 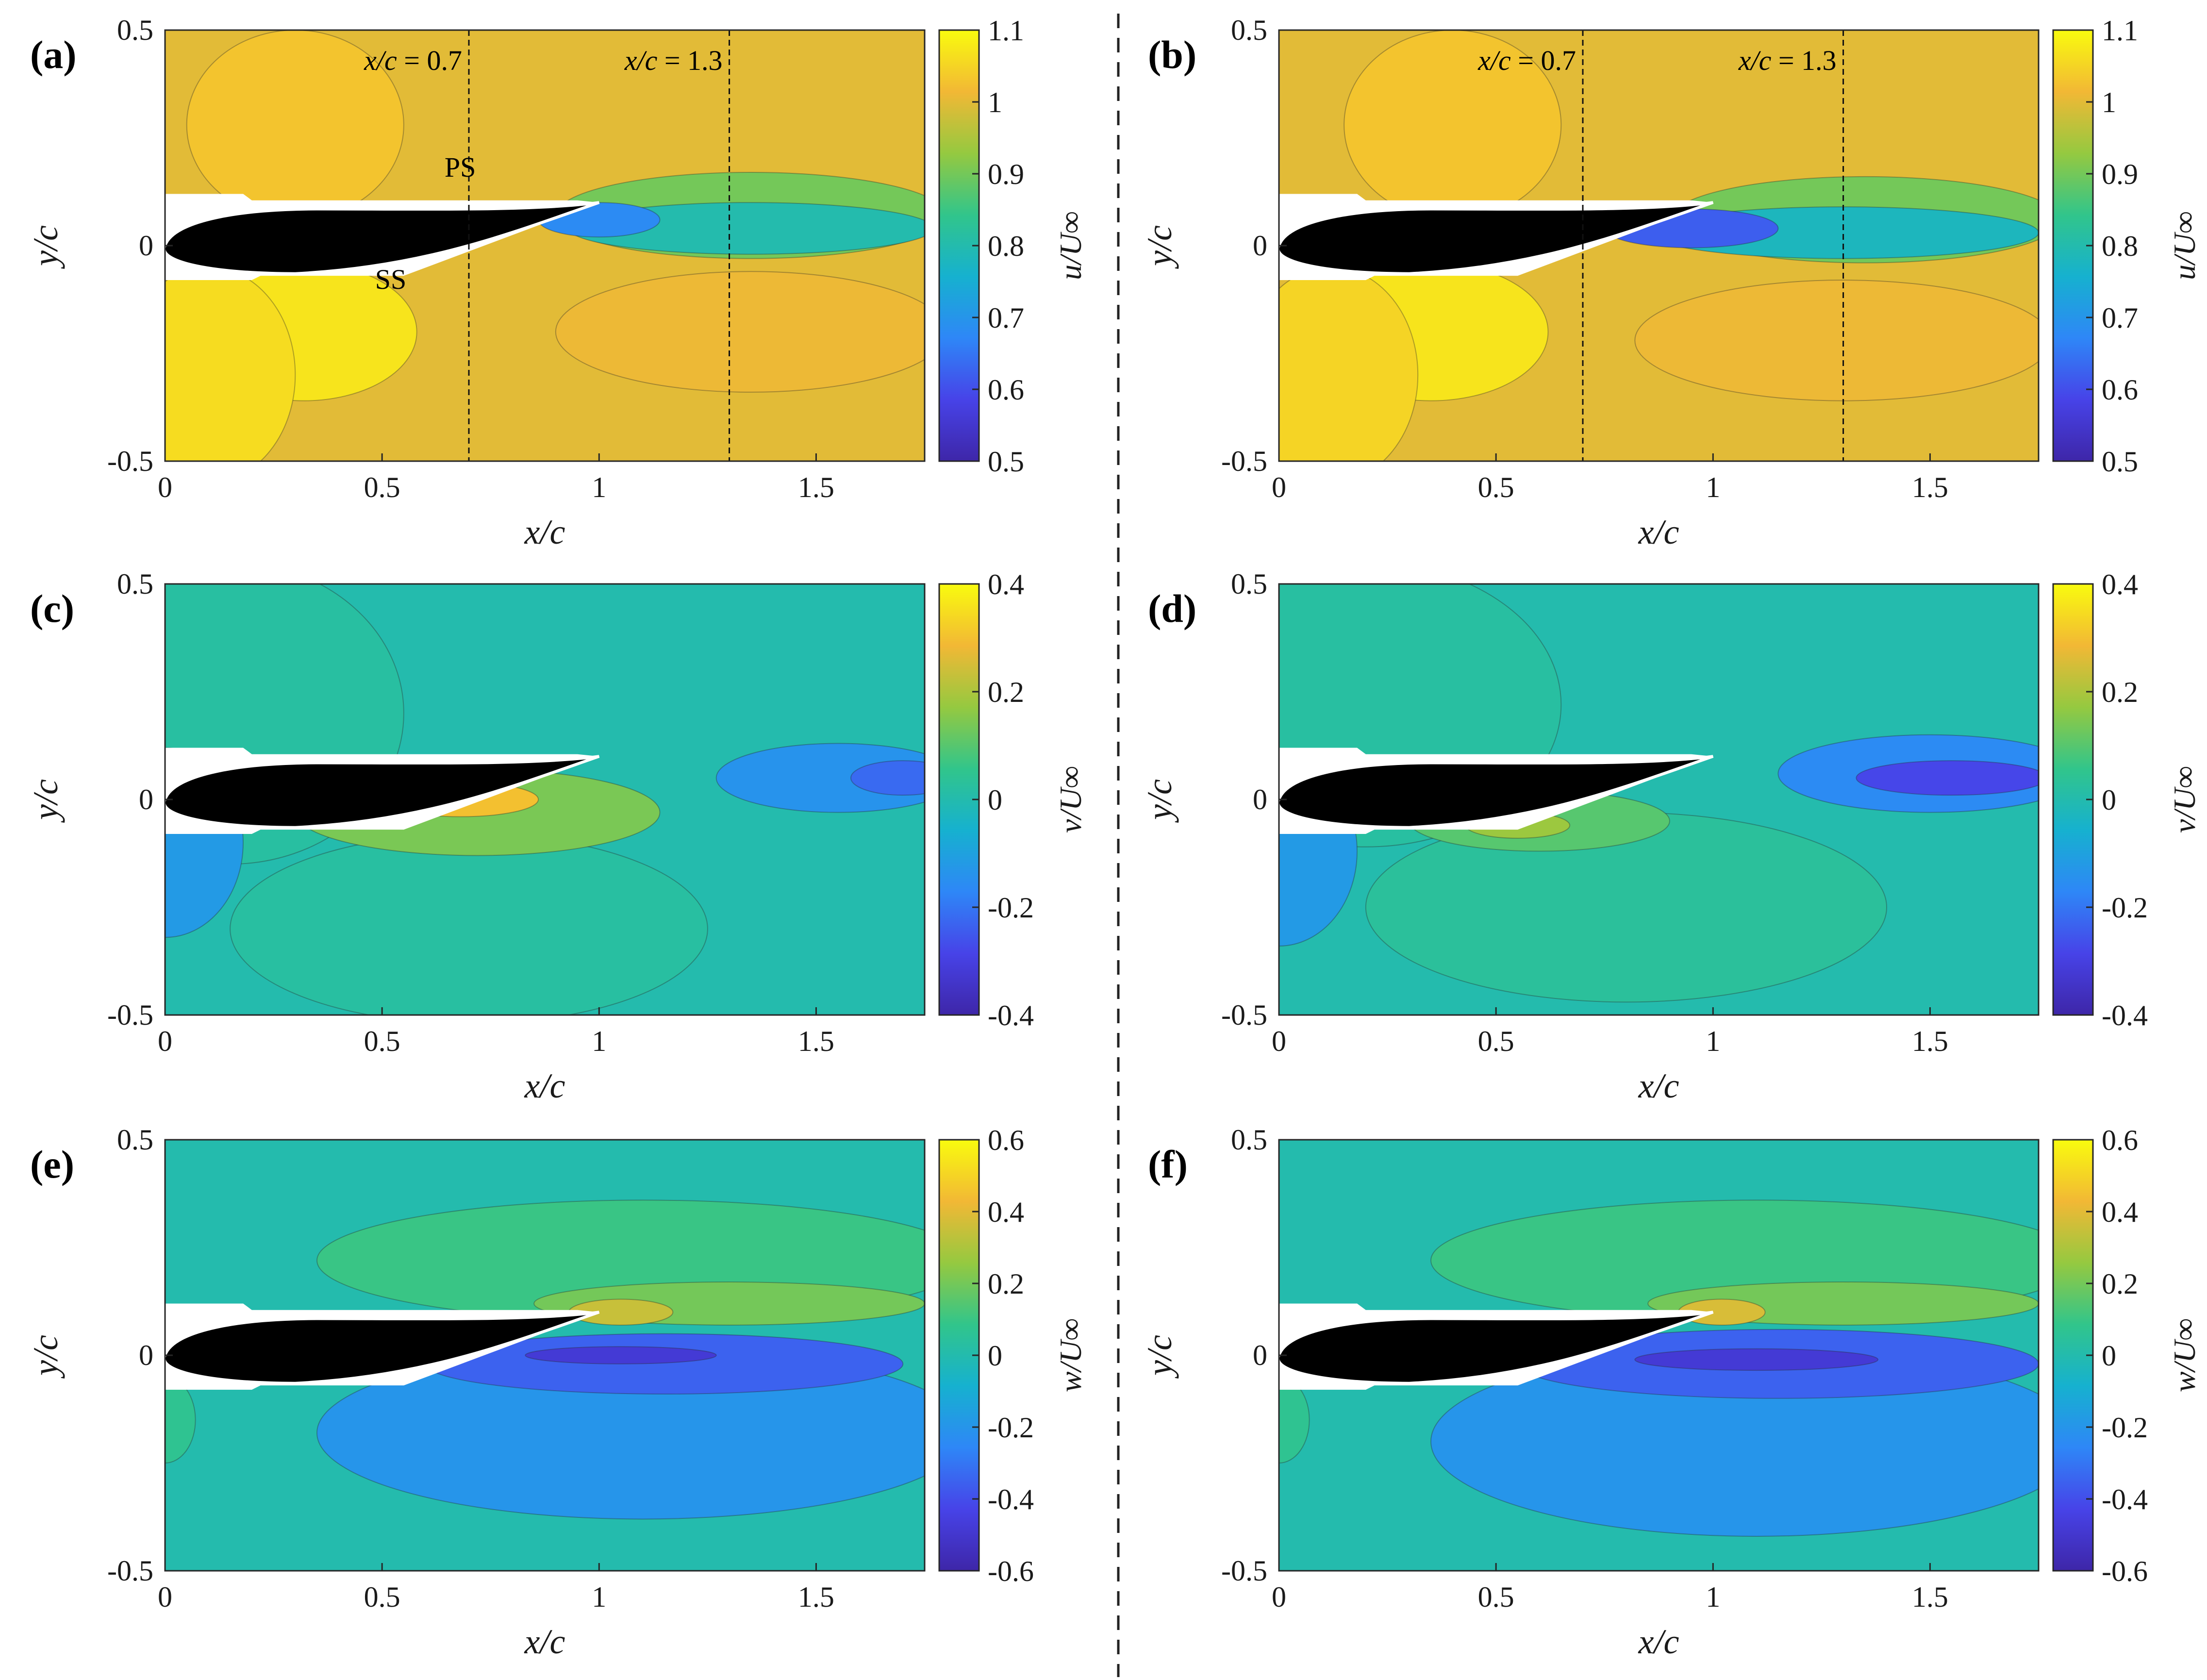 I want to click on colorbar-tick-label: 0, so click(x=2109, y=800).